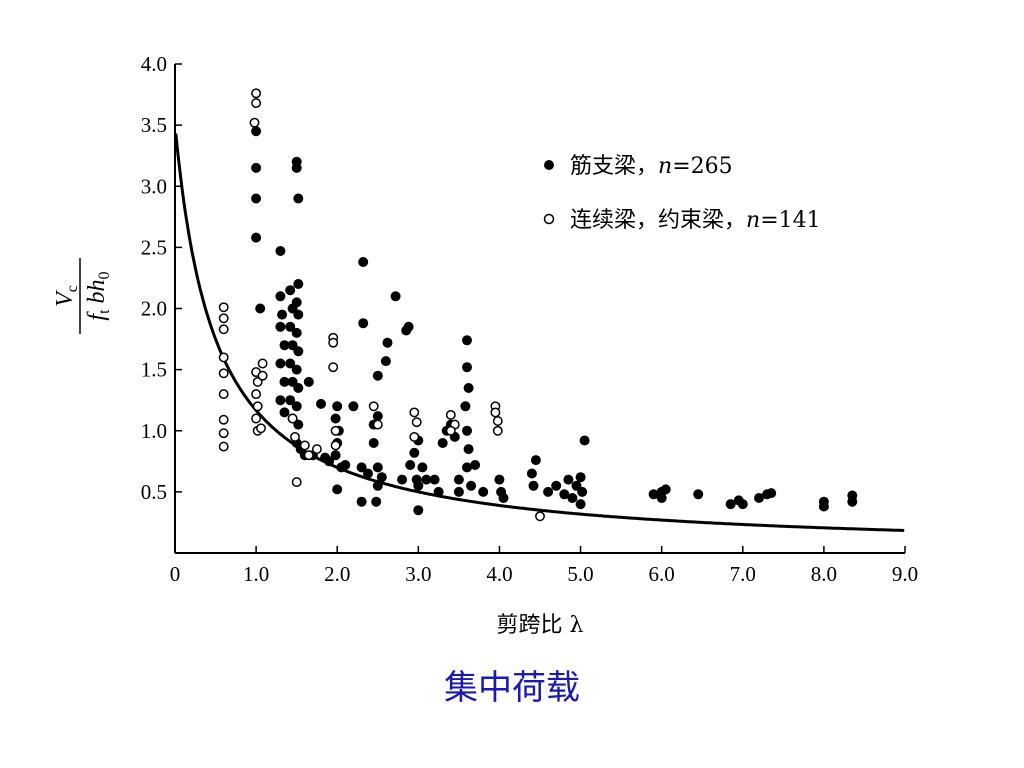 Image resolution: width=1024 pixels, height=768 pixels. What do you see at coordinates (651, 166) in the screenshot?
I see `legend-label-1: 筋支梁，n=265` at bounding box center [651, 166].